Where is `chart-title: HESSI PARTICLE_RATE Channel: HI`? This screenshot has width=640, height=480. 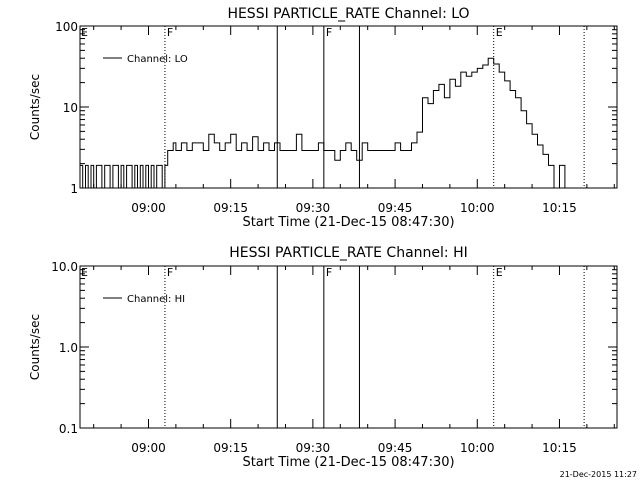 chart-title: HESSI PARTICLE_RATE Channel: HI is located at coordinates (348, 253).